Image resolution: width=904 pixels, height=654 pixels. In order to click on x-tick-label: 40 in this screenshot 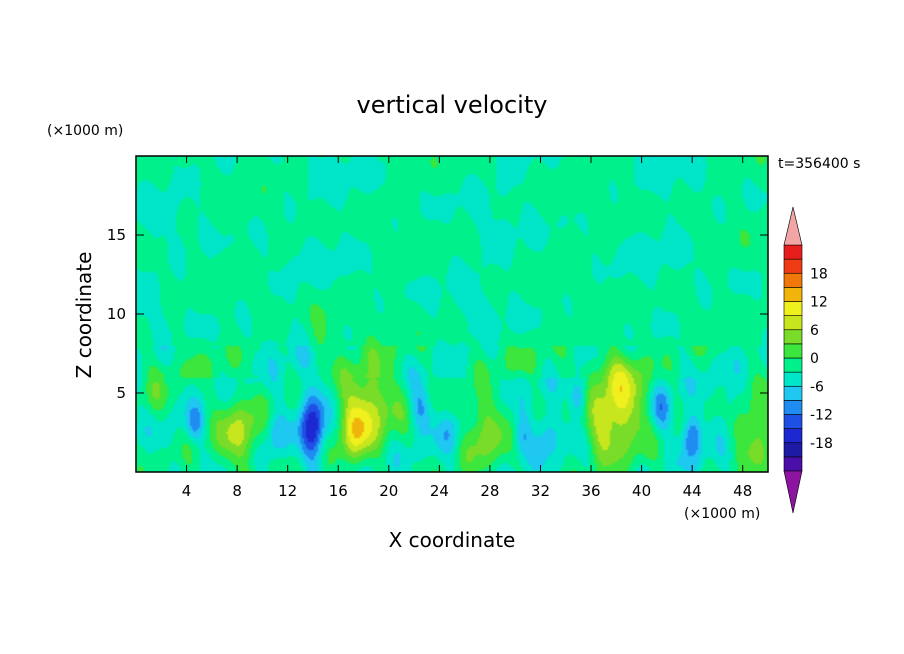, I will do `click(641, 491)`.